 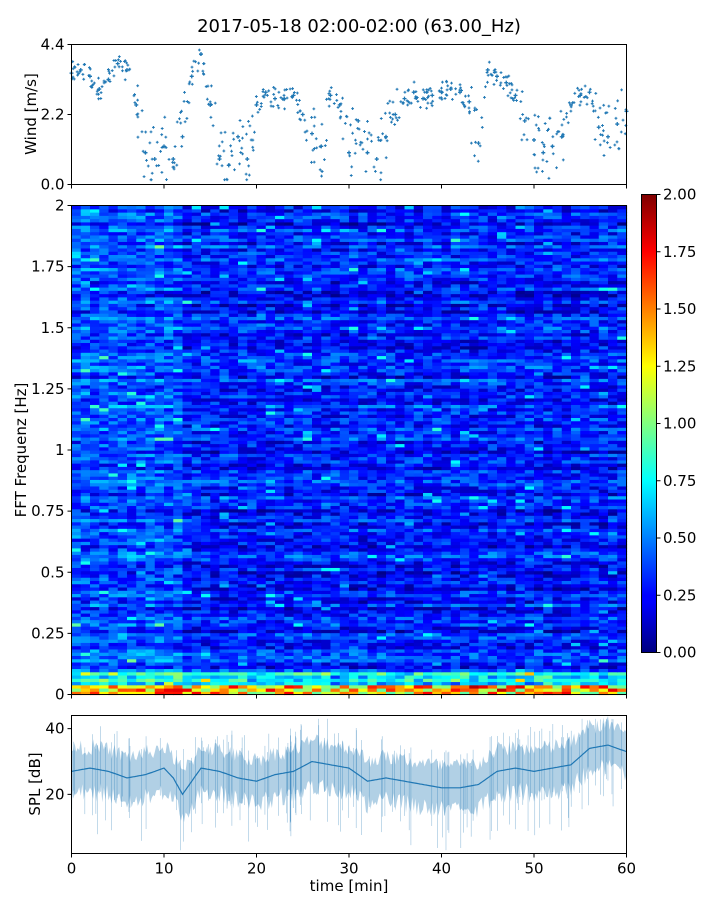 I want to click on wind-x-ticks, so click(x=349, y=186).